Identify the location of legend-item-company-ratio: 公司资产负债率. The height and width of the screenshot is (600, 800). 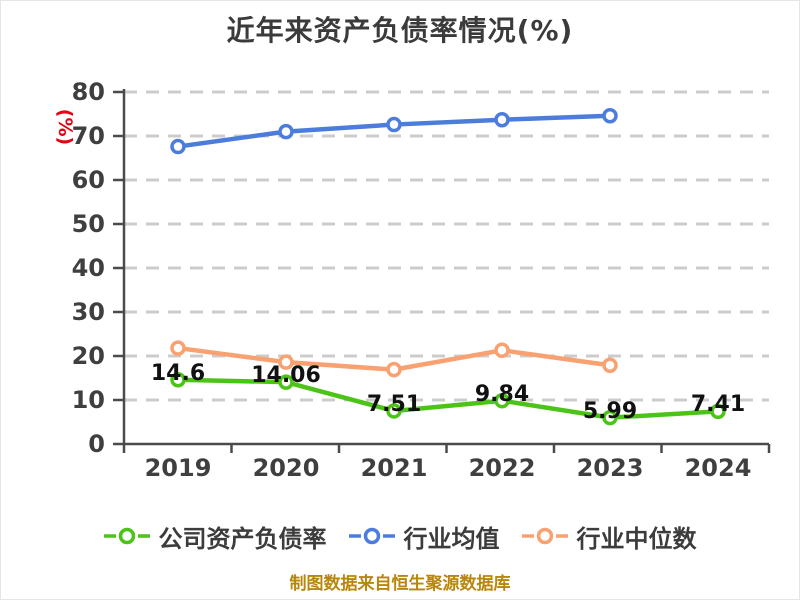
(215, 536).